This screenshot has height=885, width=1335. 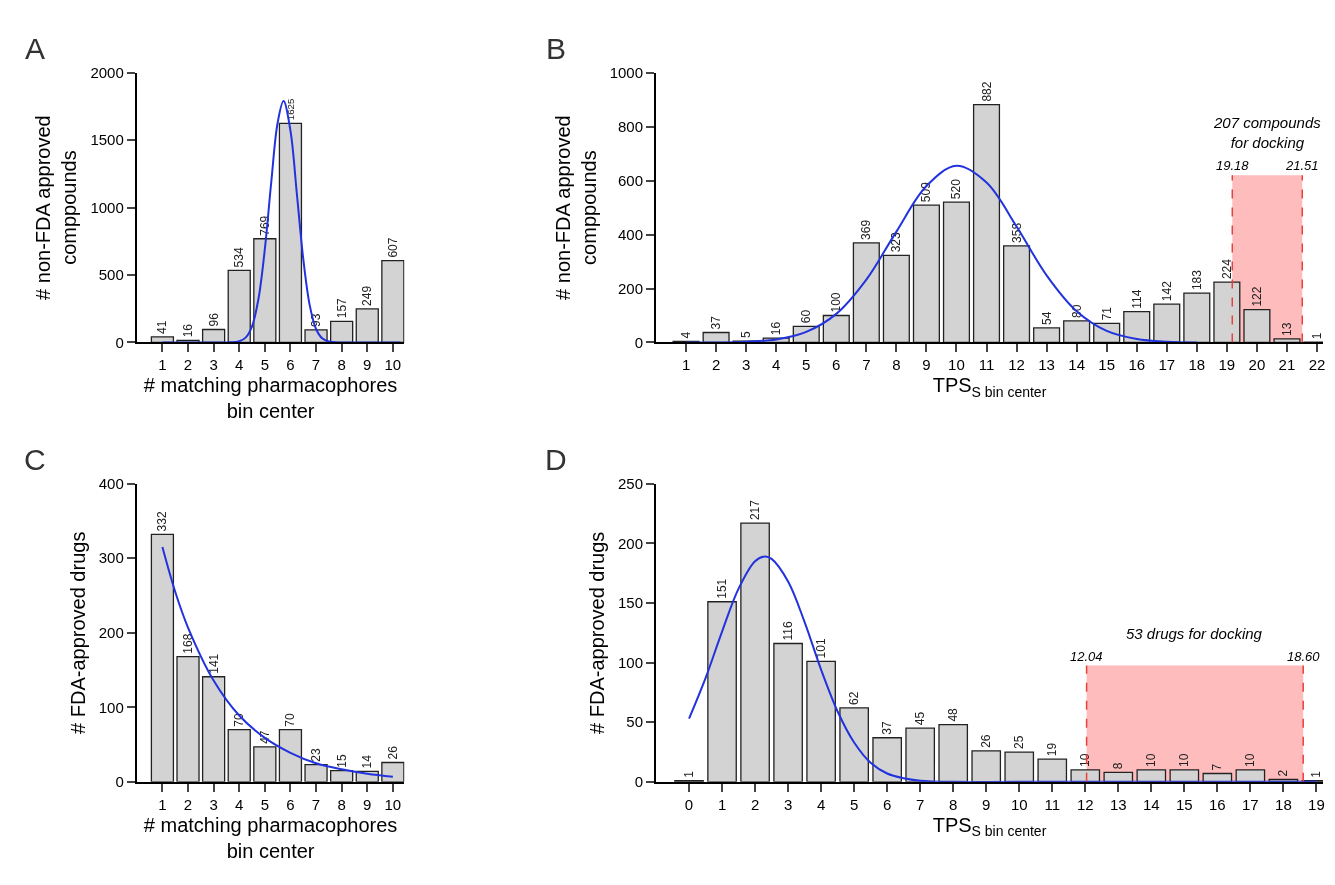 I want to click on data-label: 114, so click(x=1136, y=299).